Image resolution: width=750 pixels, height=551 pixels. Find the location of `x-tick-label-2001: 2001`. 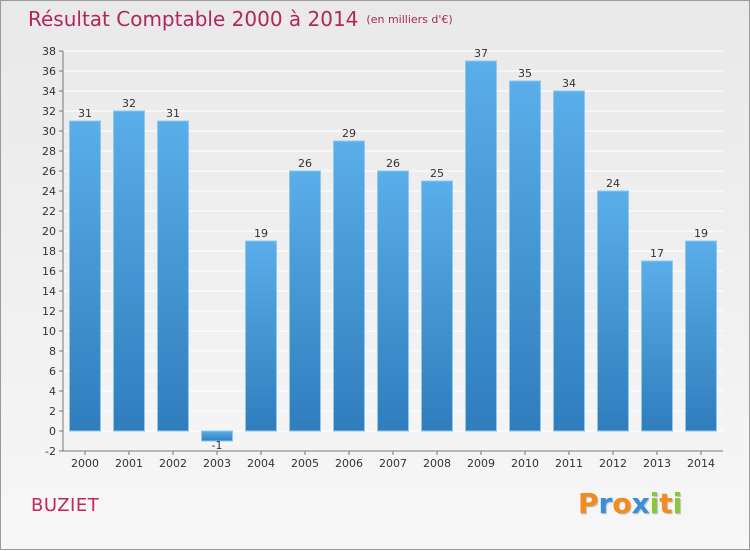

x-tick-label-2001: 2001 is located at coordinates (129, 463).